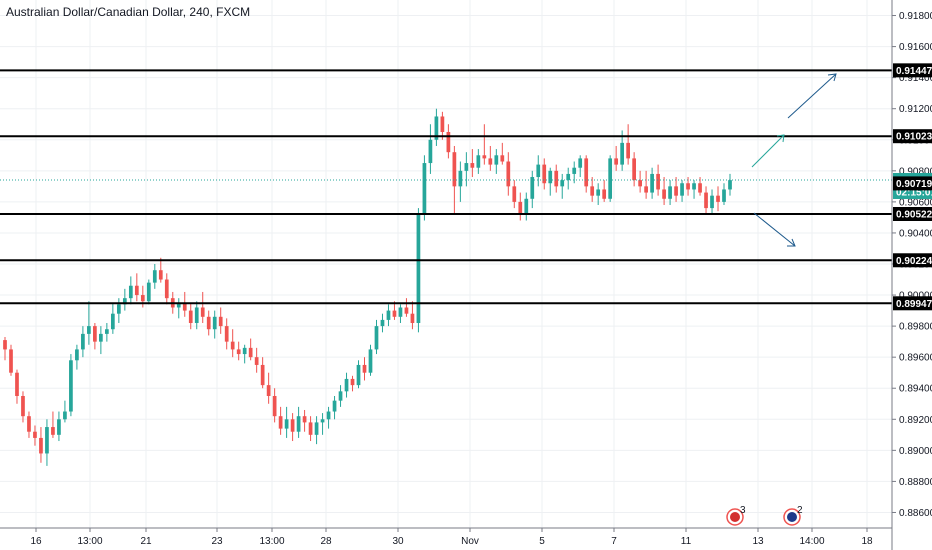 The width and height of the screenshot is (932, 550). What do you see at coordinates (915, 296) in the screenshot?
I see `y-tick-label: 0.90000` at bounding box center [915, 296].